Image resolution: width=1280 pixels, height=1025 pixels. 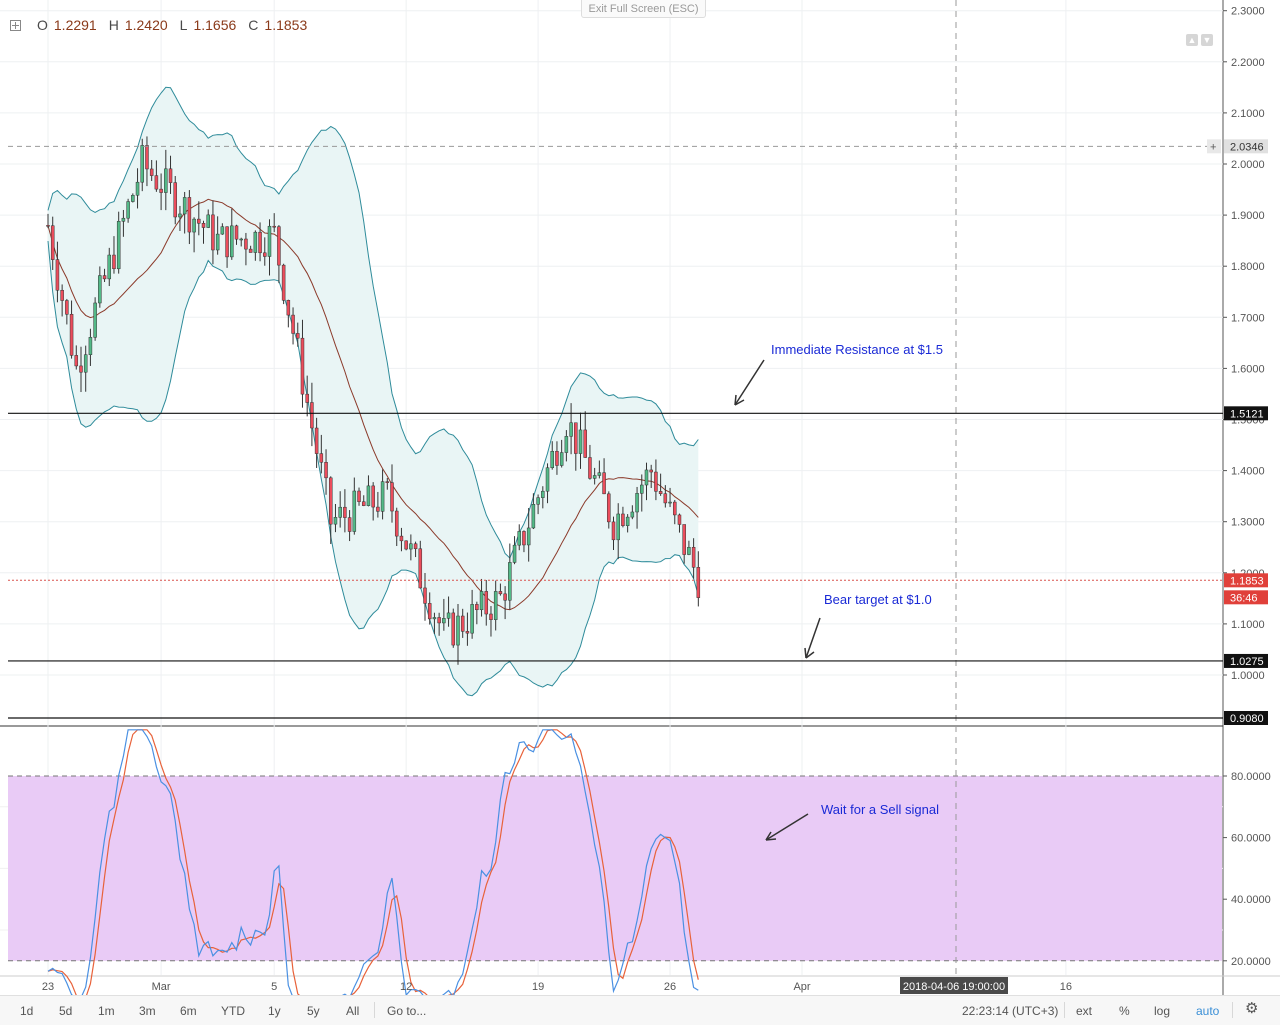 What do you see at coordinates (353, 1011) in the screenshot?
I see `range-all-button: All` at bounding box center [353, 1011].